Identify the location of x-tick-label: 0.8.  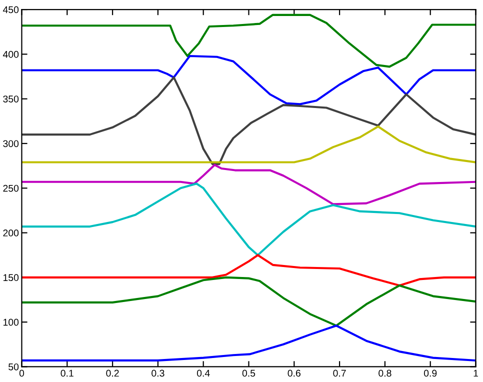
(385, 373).